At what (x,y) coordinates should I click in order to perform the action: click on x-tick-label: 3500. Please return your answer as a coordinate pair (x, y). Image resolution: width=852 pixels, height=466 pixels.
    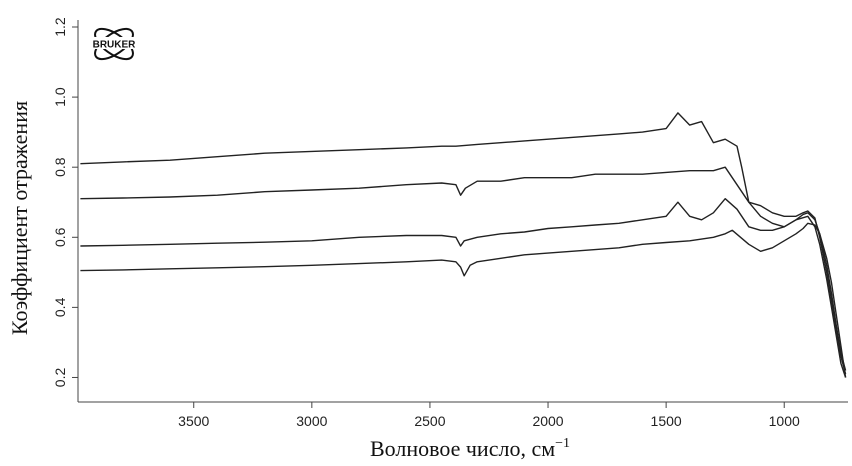
    Looking at the image, I should click on (193, 421).